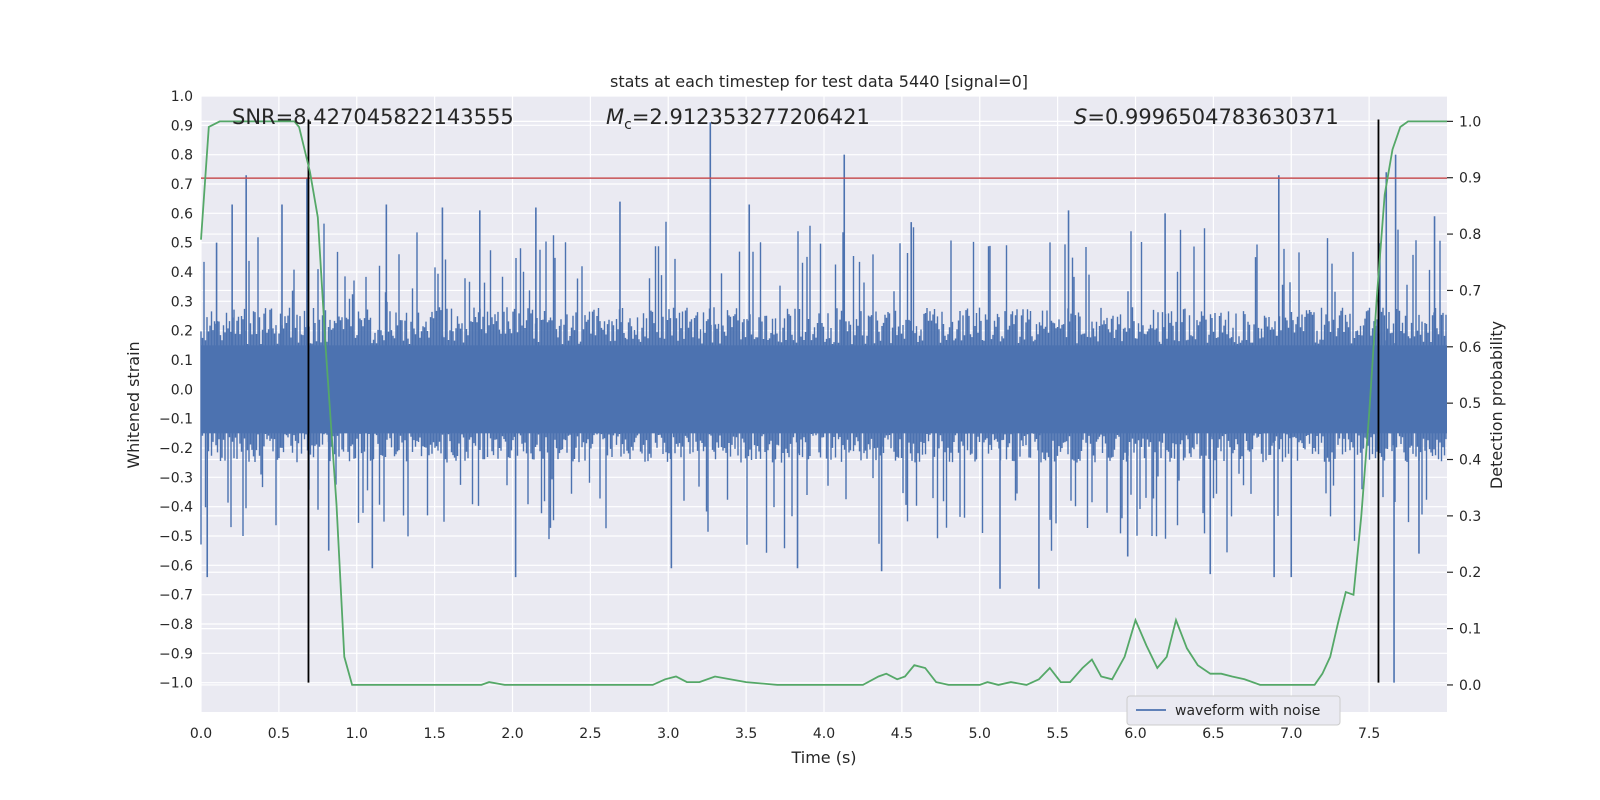 Image resolution: width=1600 pixels, height=800 pixels. I want to click on x-axis-label: Time (s), so click(823, 757).